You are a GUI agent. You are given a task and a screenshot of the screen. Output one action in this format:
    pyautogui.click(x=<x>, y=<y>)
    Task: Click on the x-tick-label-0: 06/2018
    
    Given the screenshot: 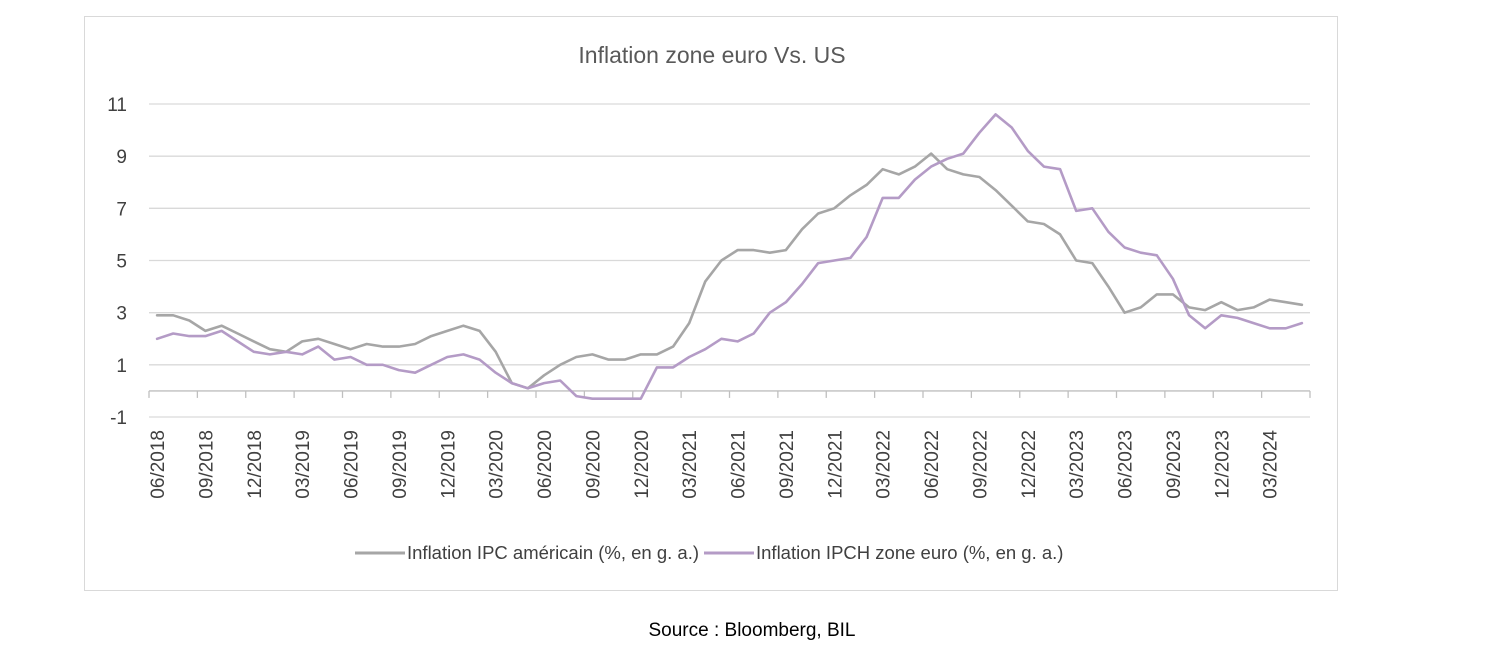 What is the action you would take?
    pyautogui.click(x=158, y=464)
    